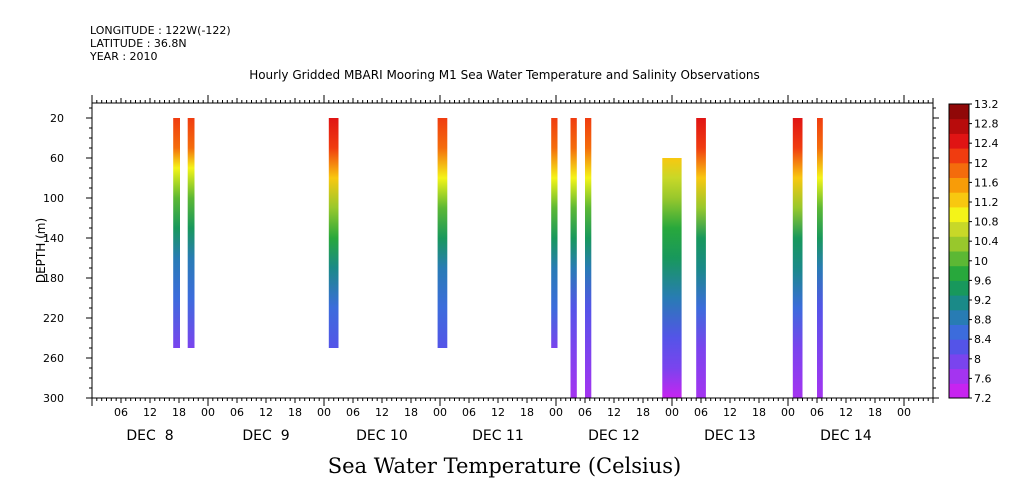  I want to click on colorbar-label: 12.8, so click(986, 124).